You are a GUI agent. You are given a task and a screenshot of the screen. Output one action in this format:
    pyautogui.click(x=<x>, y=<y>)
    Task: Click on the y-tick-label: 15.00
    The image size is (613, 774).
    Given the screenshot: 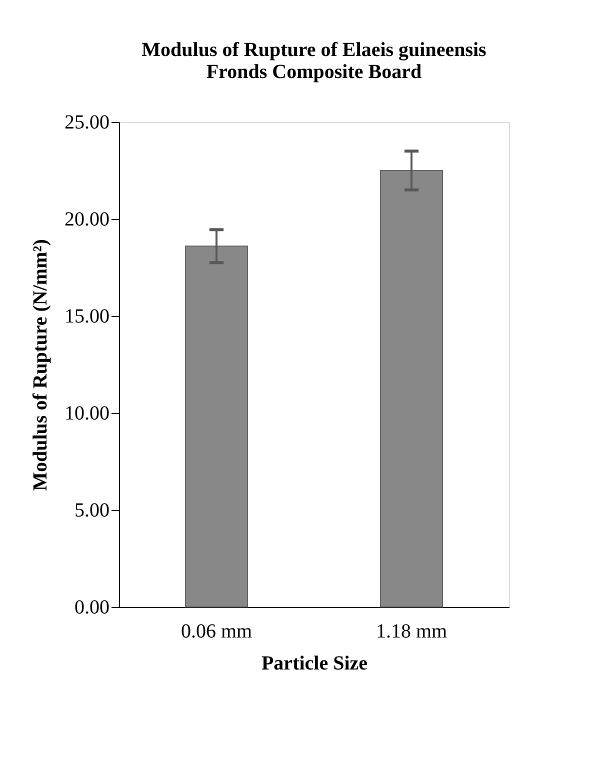 What is the action you would take?
    pyautogui.click(x=87, y=317)
    